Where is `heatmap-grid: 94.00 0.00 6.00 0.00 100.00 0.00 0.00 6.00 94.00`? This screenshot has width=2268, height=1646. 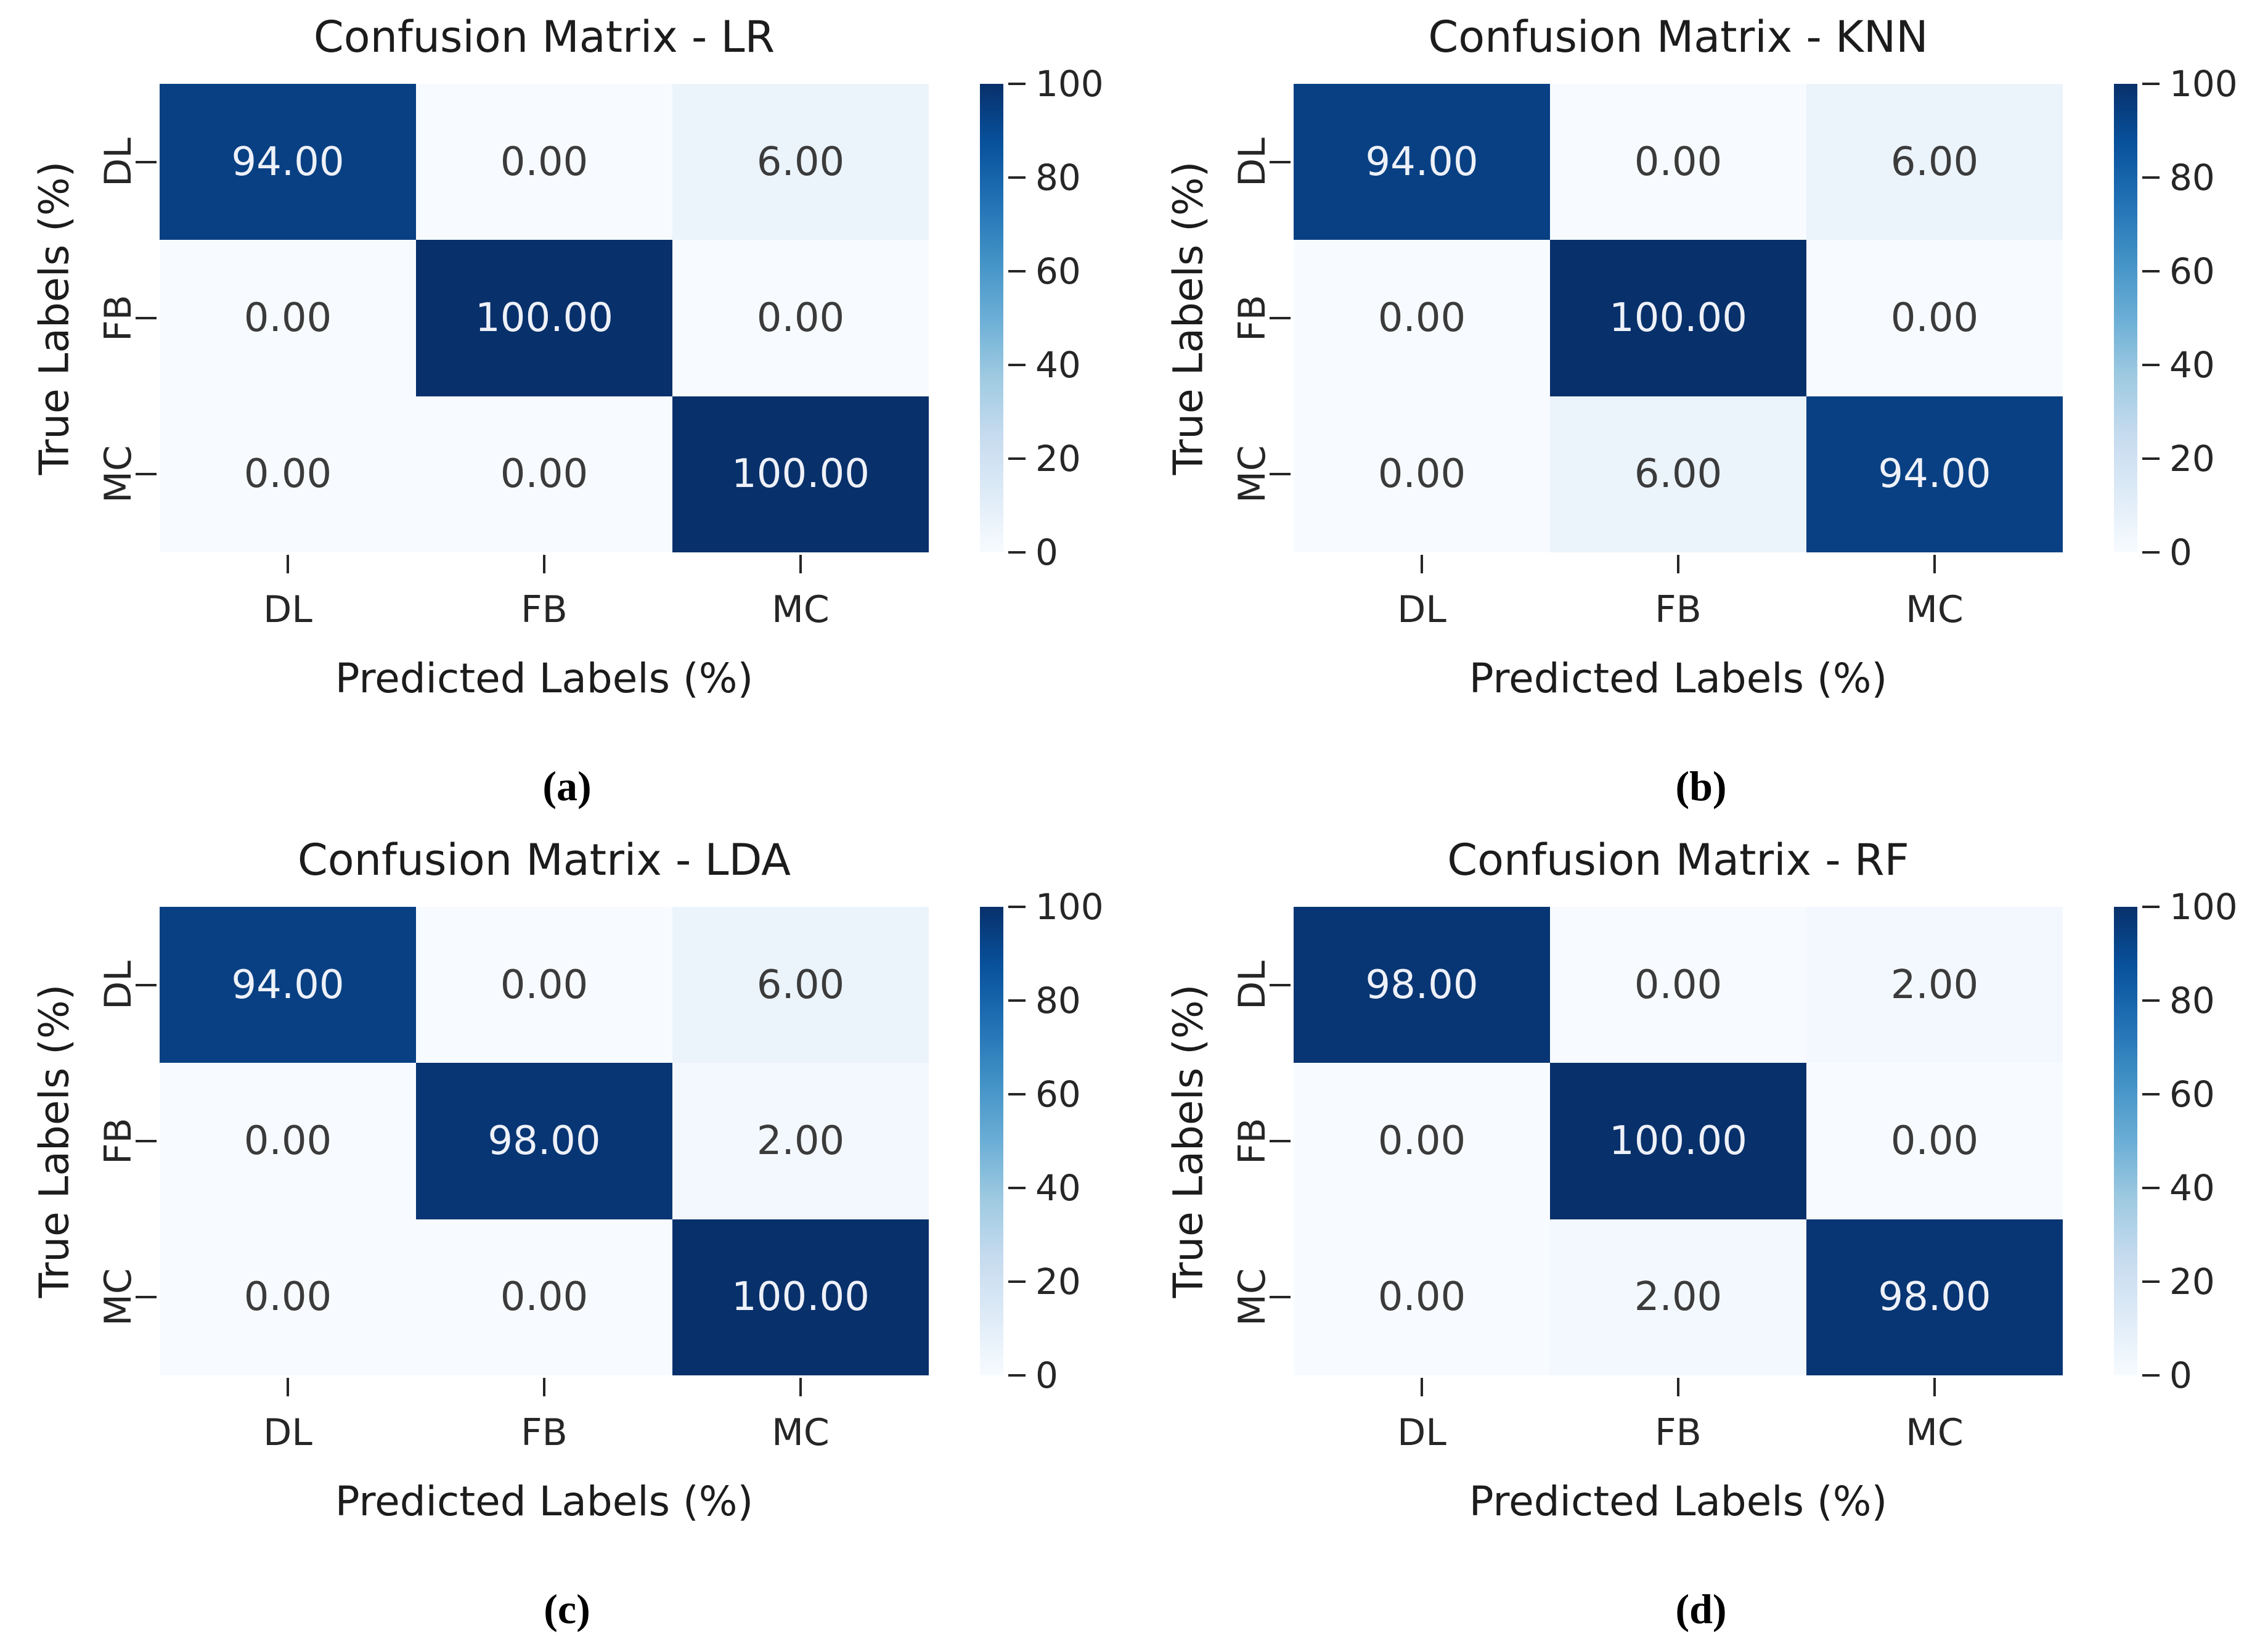 heatmap-grid: 94.00 0.00 6.00 0.00 100.00 0.00 0.00 6.00 94.00 is located at coordinates (1678, 318).